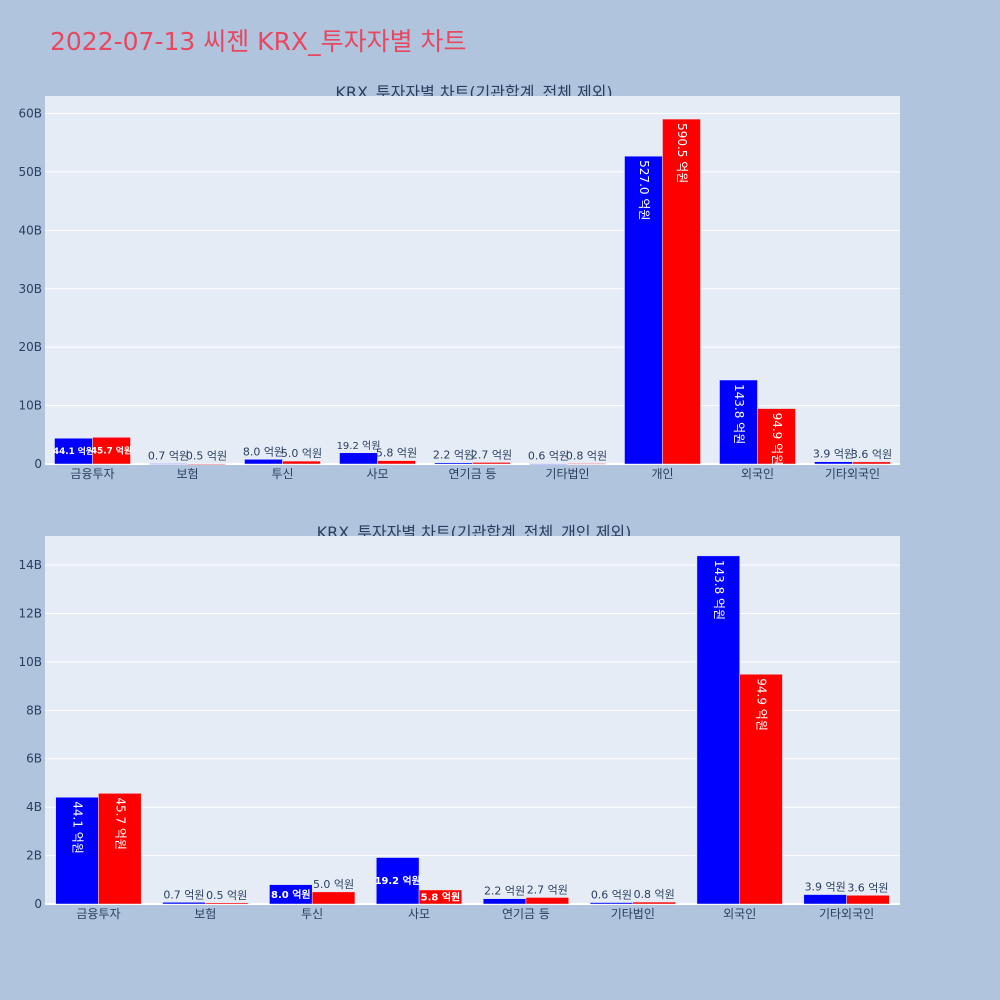 Image resolution: width=1000 pixels, height=1000 pixels. What do you see at coordinates (682, 153) in the screenshot?
I see `chart-1-data-label: 590.5 억원` at bounding box center [682, 153].